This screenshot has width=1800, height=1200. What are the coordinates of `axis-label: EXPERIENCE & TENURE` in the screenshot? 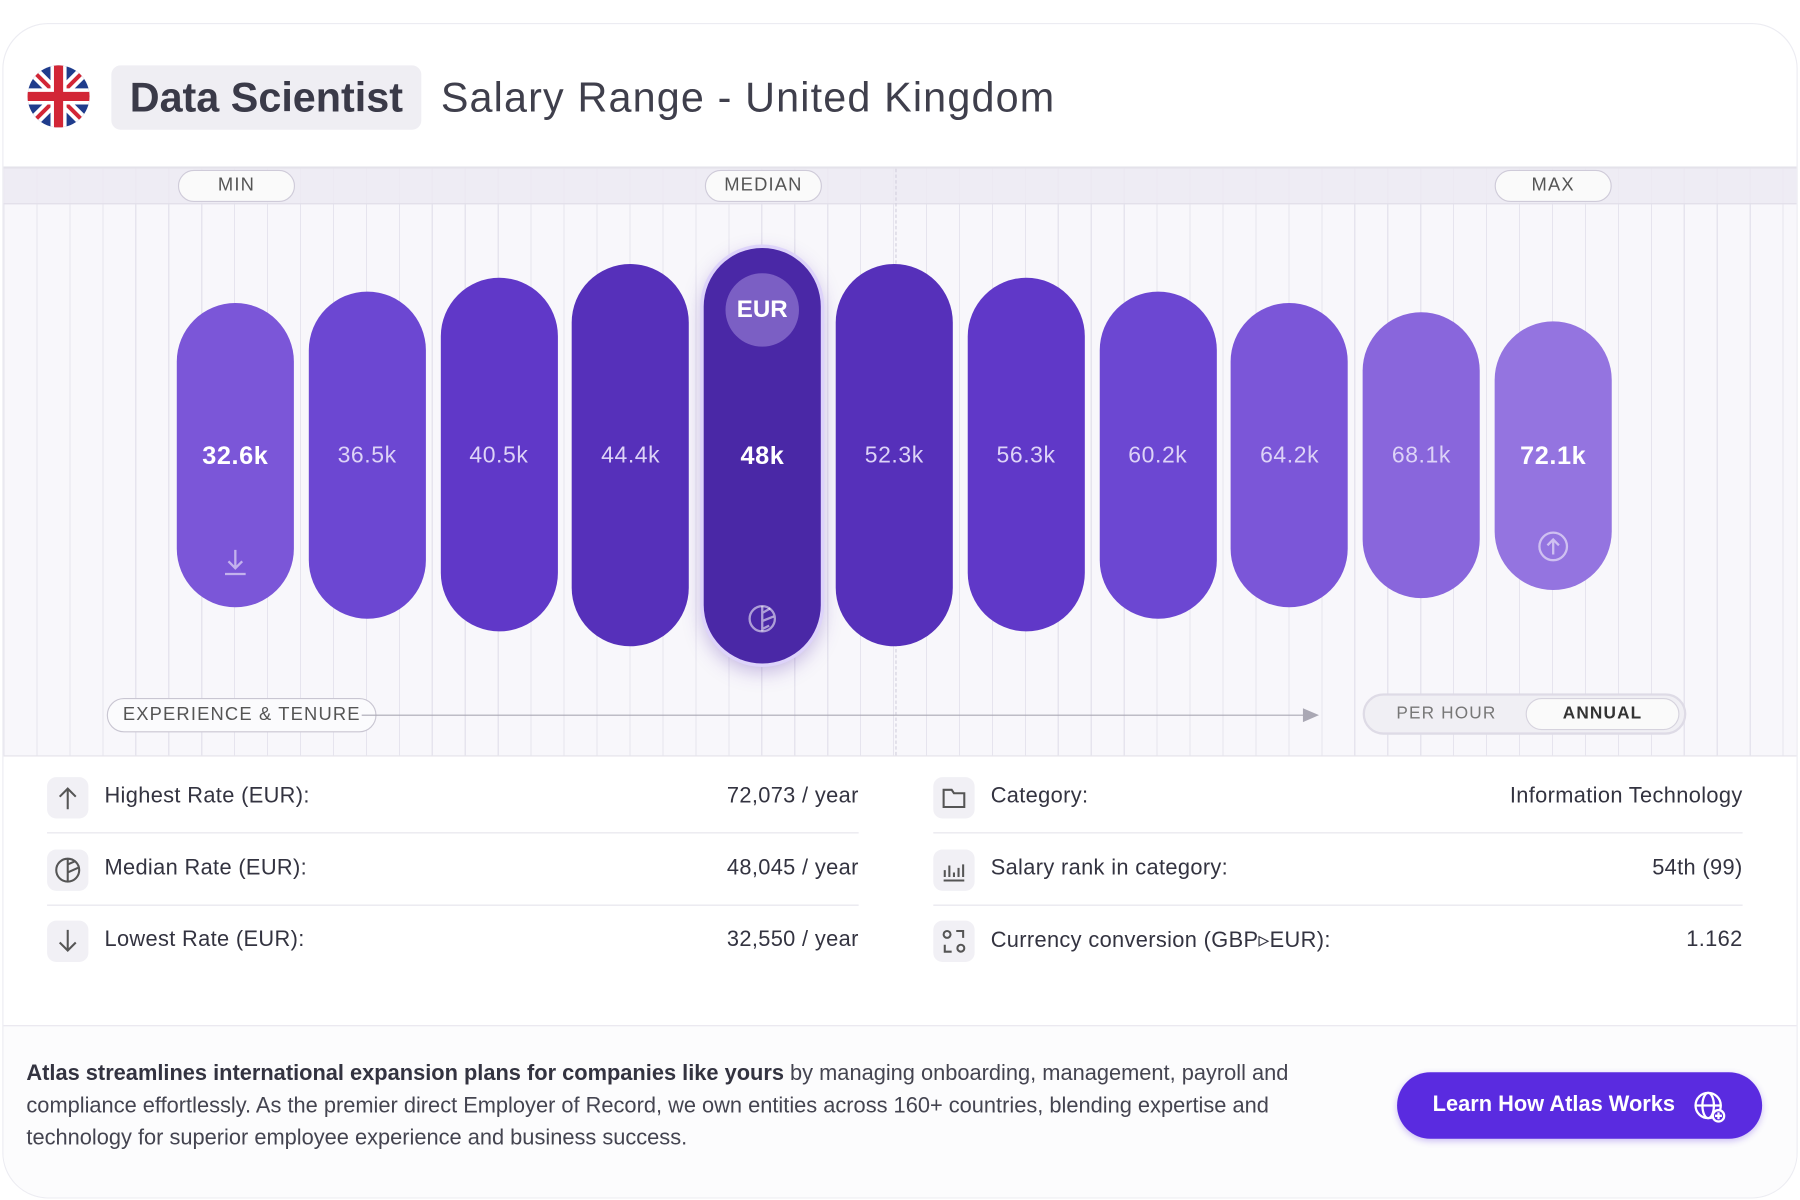 It's located at (241, 715).